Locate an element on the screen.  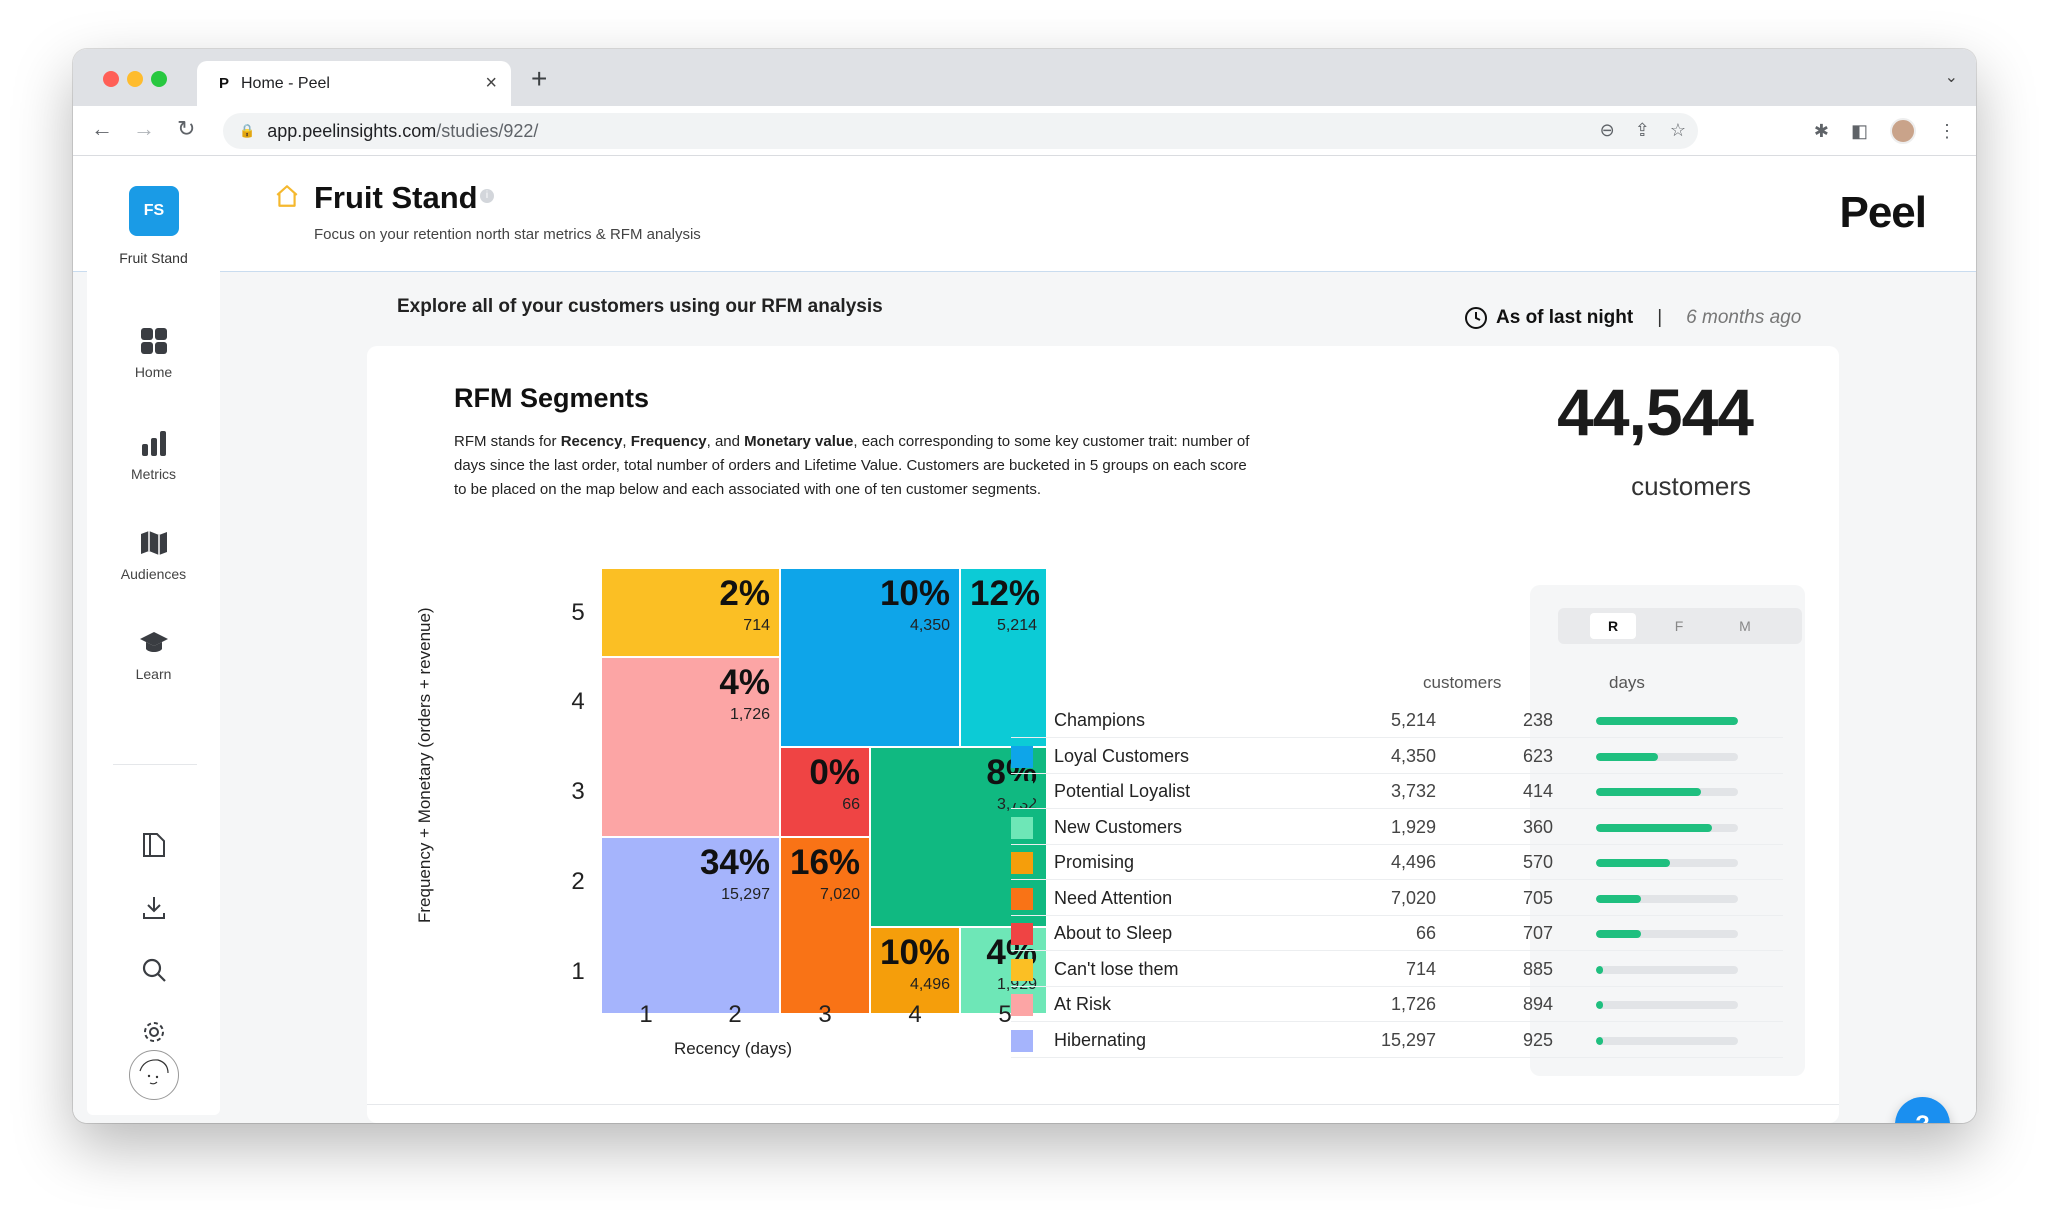
total-customers-value: 44,544 is located at coordinates (1655, 412).